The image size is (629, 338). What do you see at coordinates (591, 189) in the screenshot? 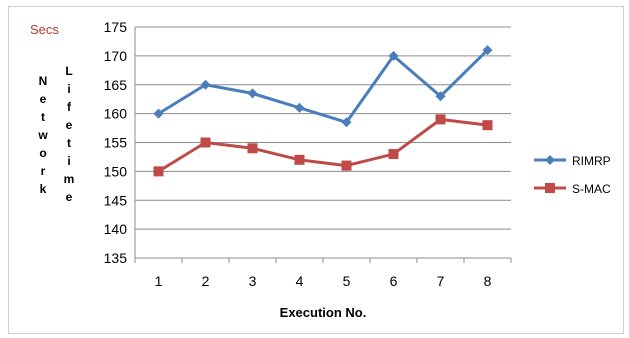
I see `legend-label-s-mac: S-MAC` at bounding box center [591, 189].